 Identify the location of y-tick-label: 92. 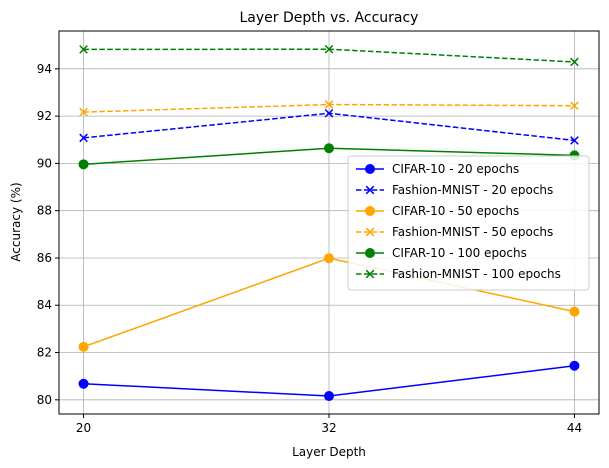
(44, 116).